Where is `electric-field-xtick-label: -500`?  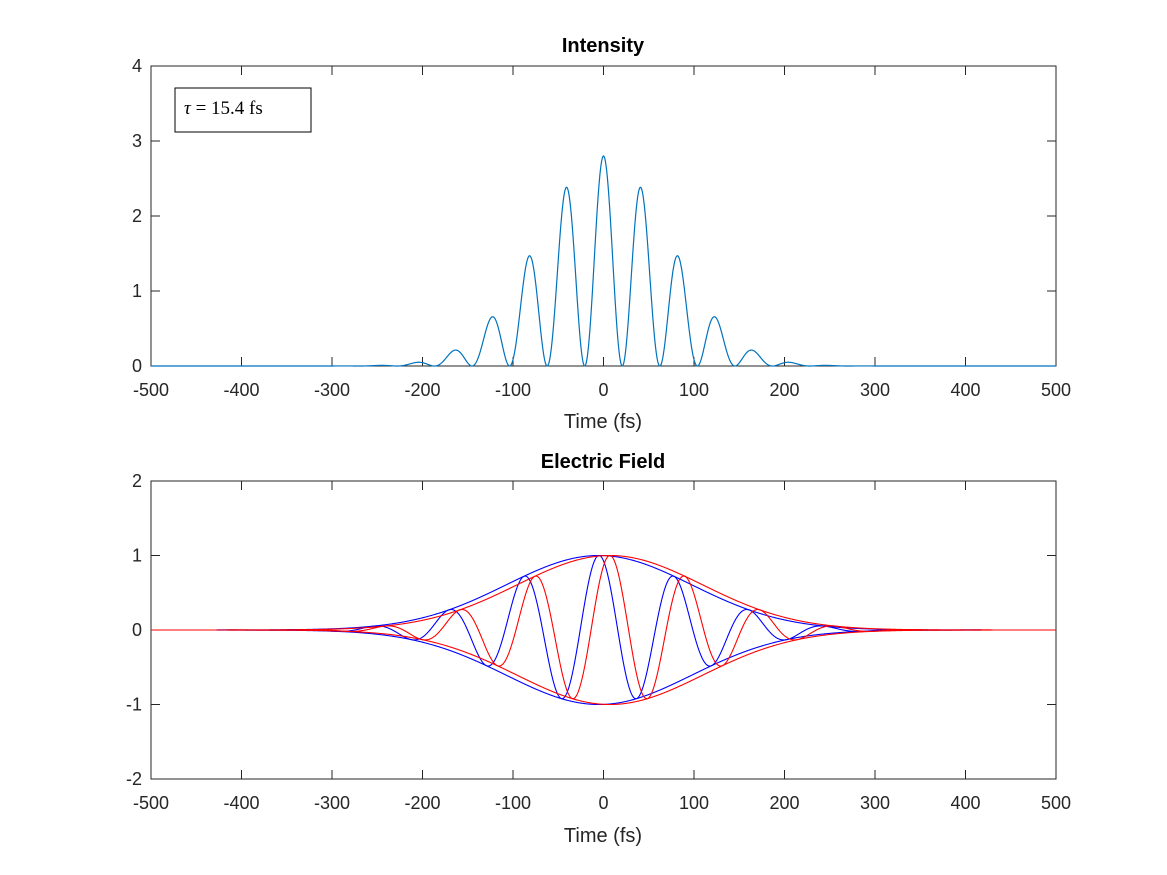 electric-field-xtick-label: -500 is located at coordinates (151, 803).